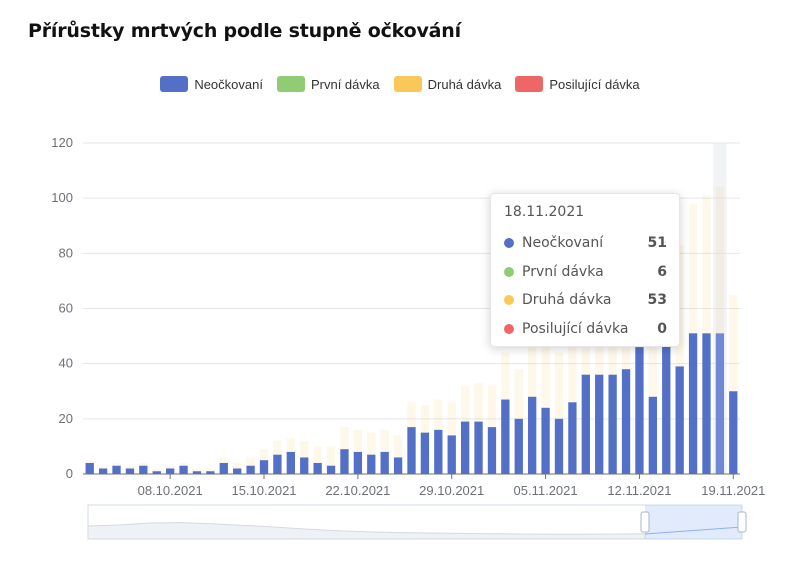  What do you see at coordinates (594, 84) in the screenshot?
I see `legend-label: Posilující dávka` at bounding box center [594, 84].